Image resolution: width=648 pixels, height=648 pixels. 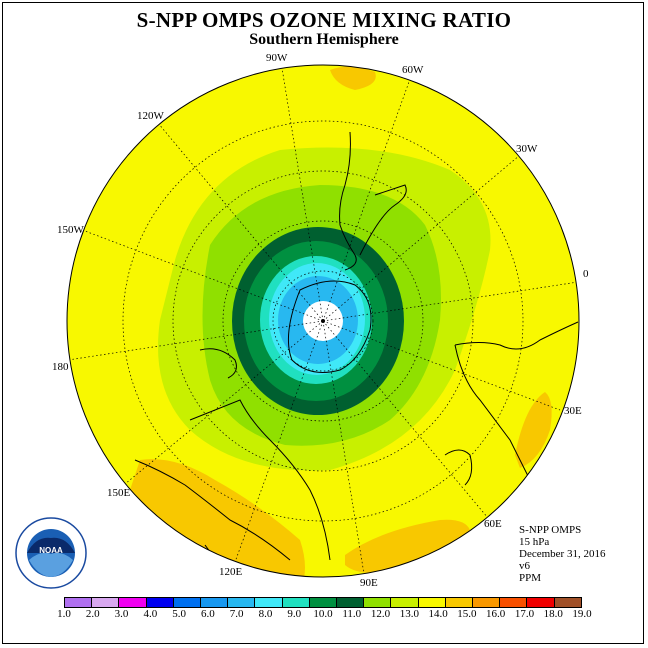 What do you see at coordinates (208, 614) in the screenshot?
I see `colorbar-tick-label: 6.0` at bounding box center [208, 614].